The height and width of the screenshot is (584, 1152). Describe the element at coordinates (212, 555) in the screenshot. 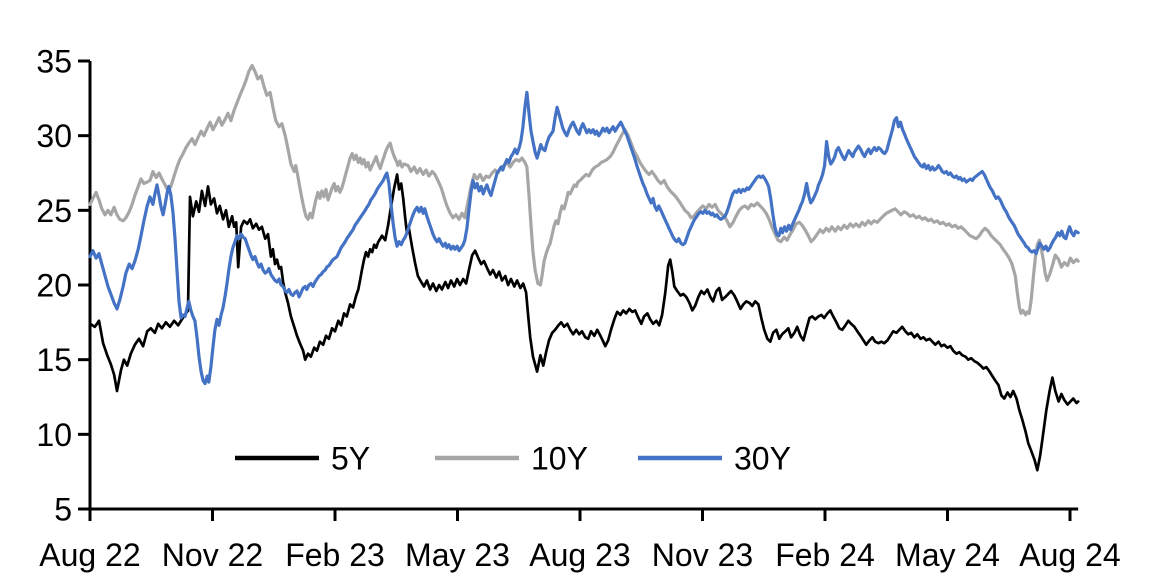

I see `x-tick-label: Nov 22` at that location.